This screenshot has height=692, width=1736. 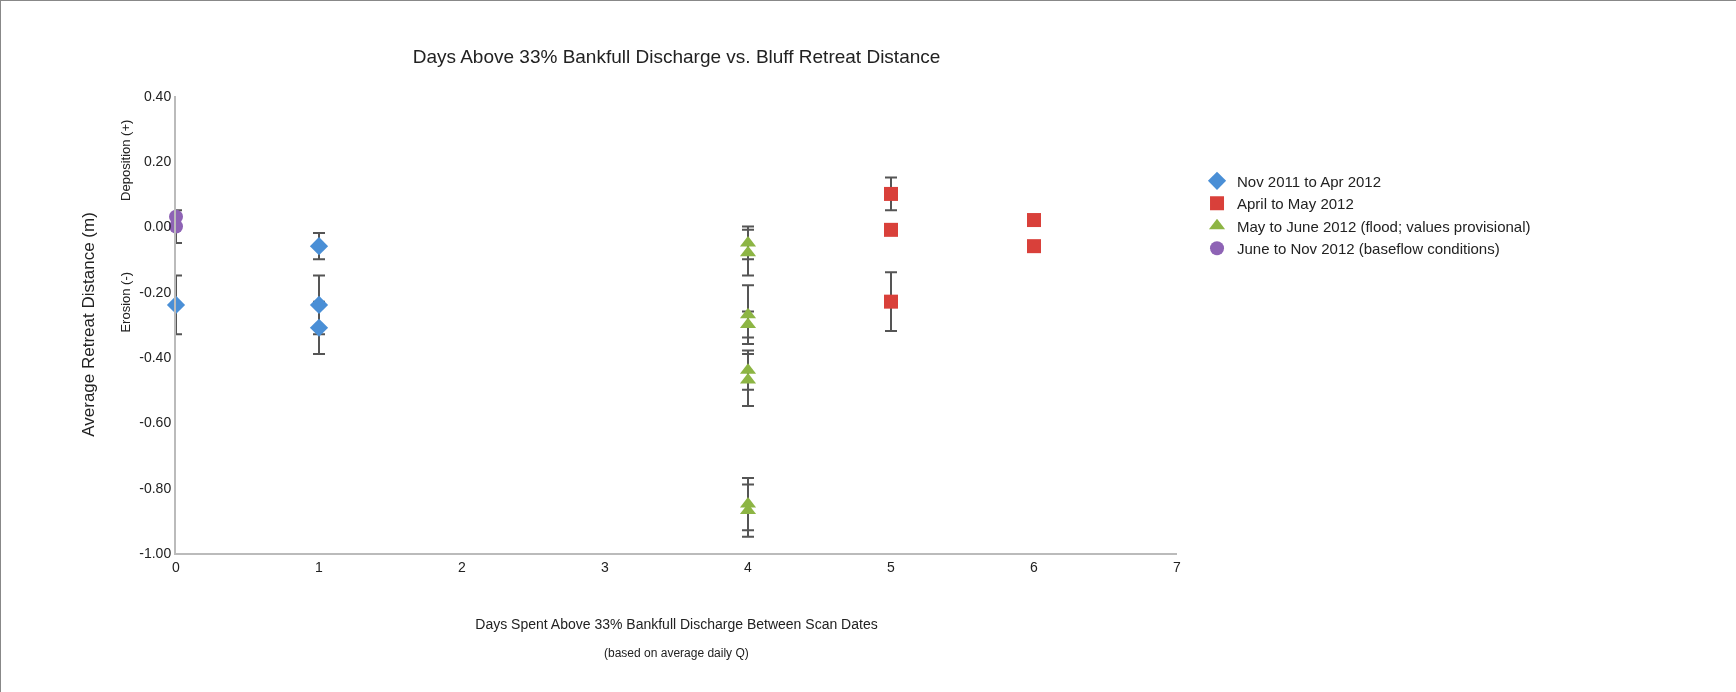 I want to click on legend-label: May to June 2012 (flood; values provisional), so click(x=1384, y=226).